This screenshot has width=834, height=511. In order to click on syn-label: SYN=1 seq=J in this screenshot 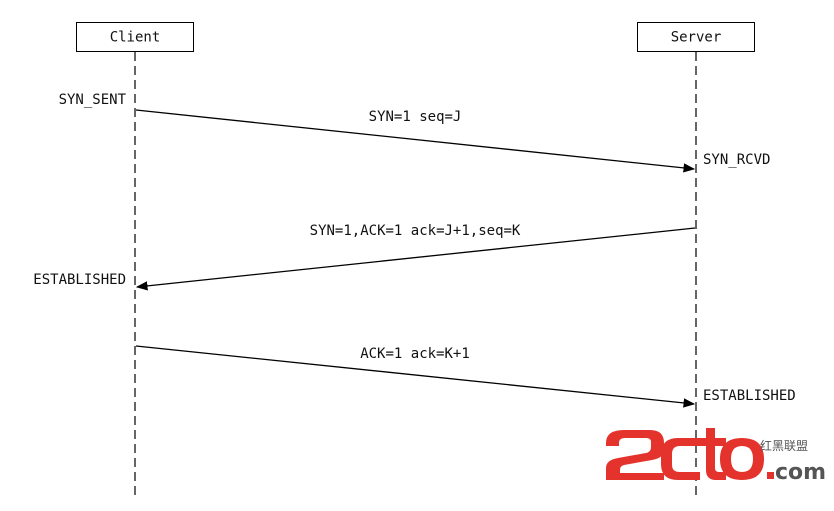, I will do `click(415, 117)`.